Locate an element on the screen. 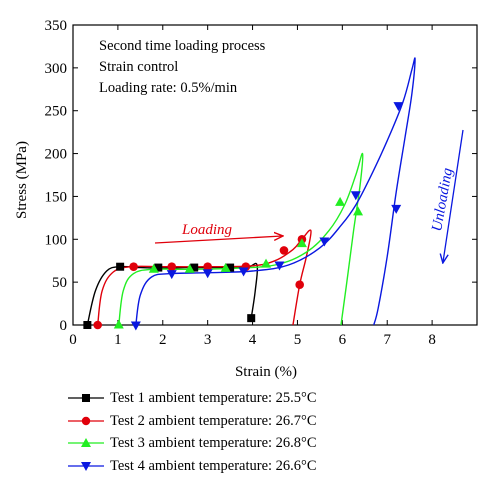 This screenshot has width=500, height=489. y-tick-label: 100 is located at coordinates (56, 240).